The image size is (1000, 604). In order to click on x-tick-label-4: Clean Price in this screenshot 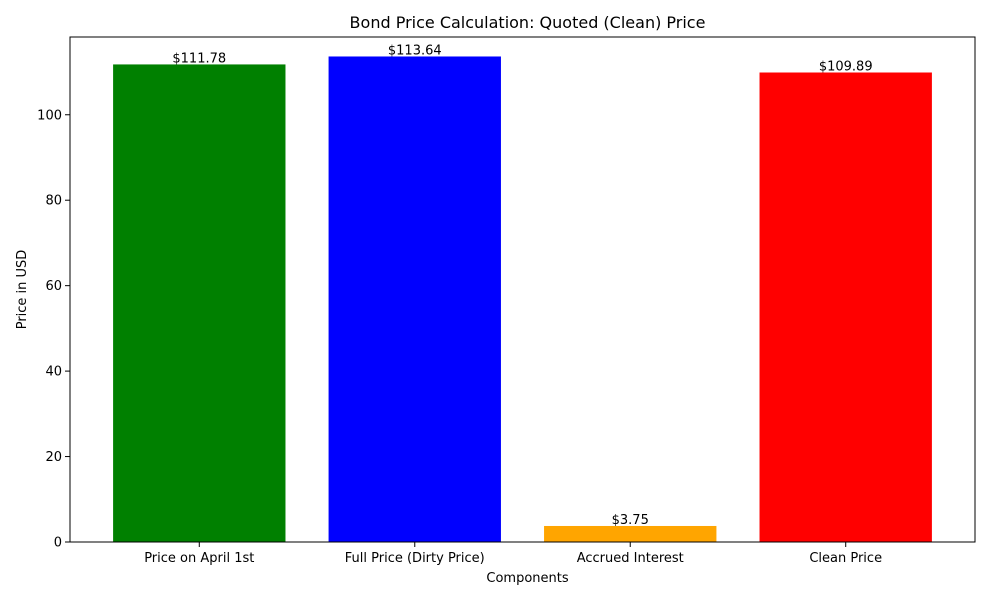, I will do `click(845, 558)`.